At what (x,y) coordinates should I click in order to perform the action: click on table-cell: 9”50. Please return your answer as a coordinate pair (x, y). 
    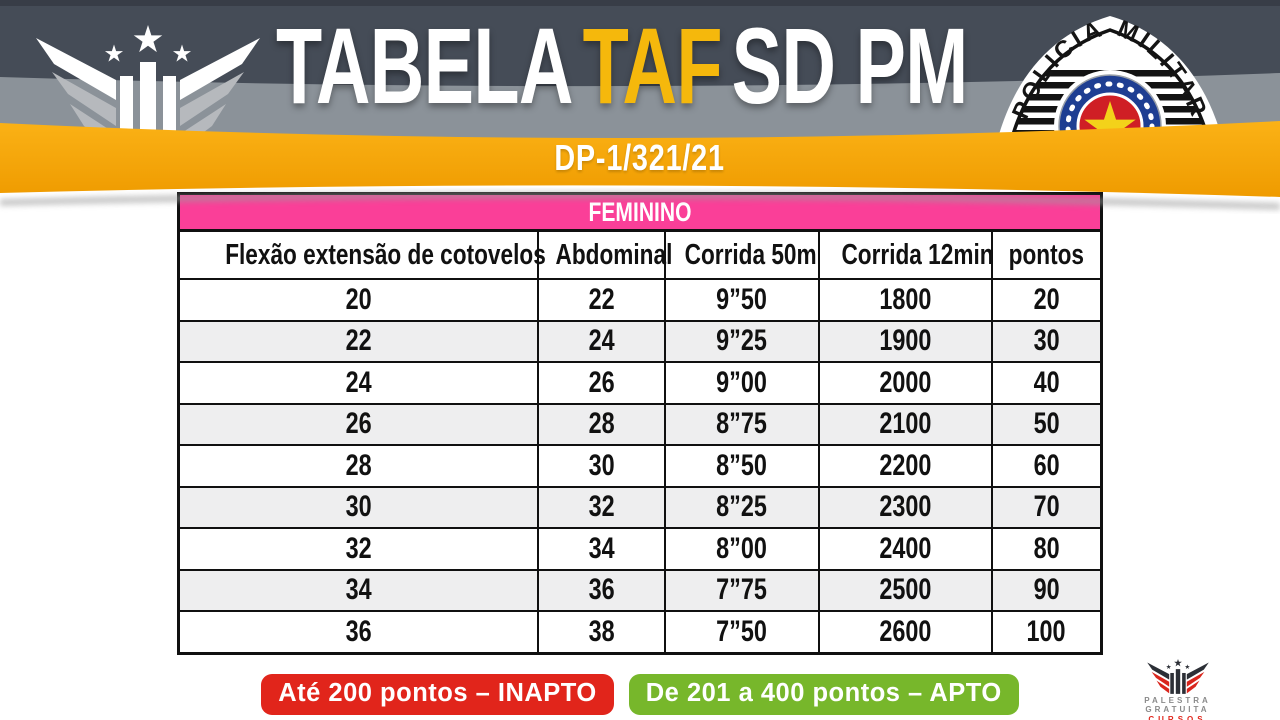
    Looking at the image, I should click on (742, 300).